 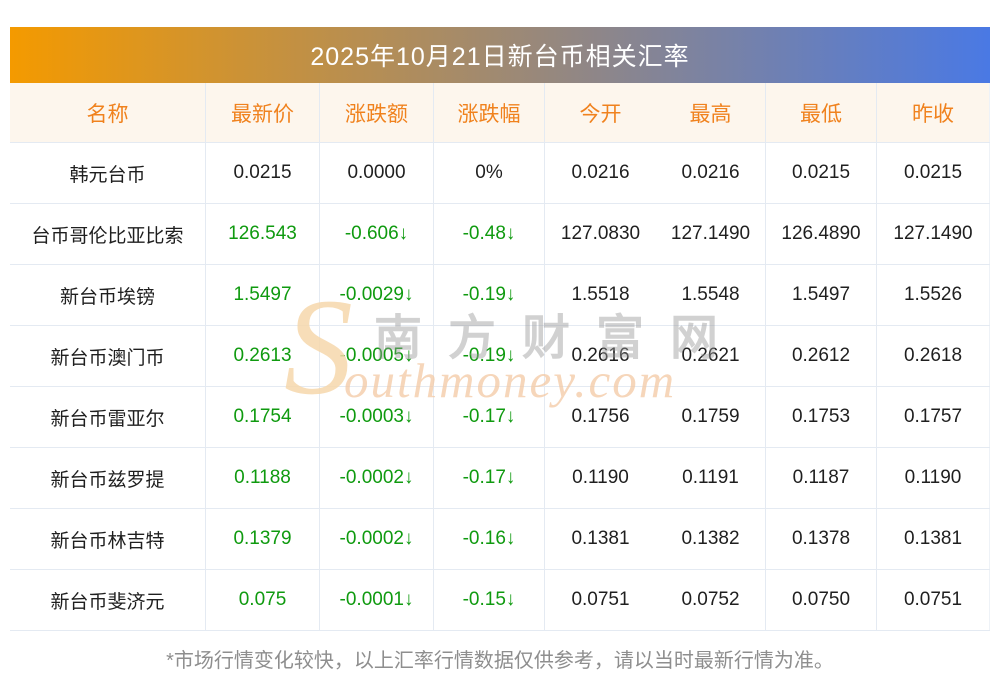 What do you see at coordinates (489, 600) in the screenshot?
I see `cell-change_pct: -0.15↓` at bounding box center [489, 600].